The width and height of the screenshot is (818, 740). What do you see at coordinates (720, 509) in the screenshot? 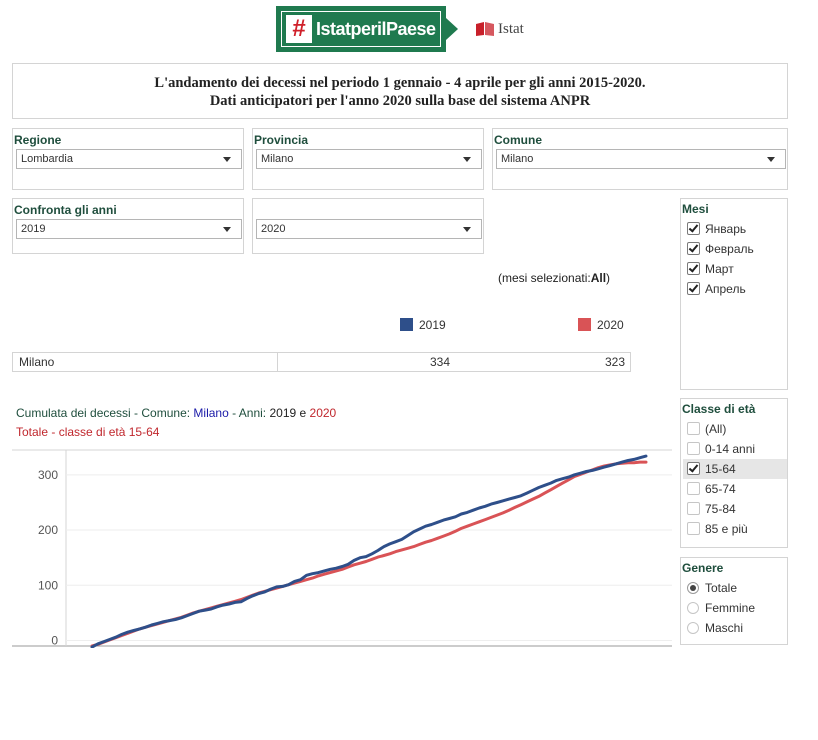
I see `classe-eta-option-label: 75-84` at bounding box center [720, 509].